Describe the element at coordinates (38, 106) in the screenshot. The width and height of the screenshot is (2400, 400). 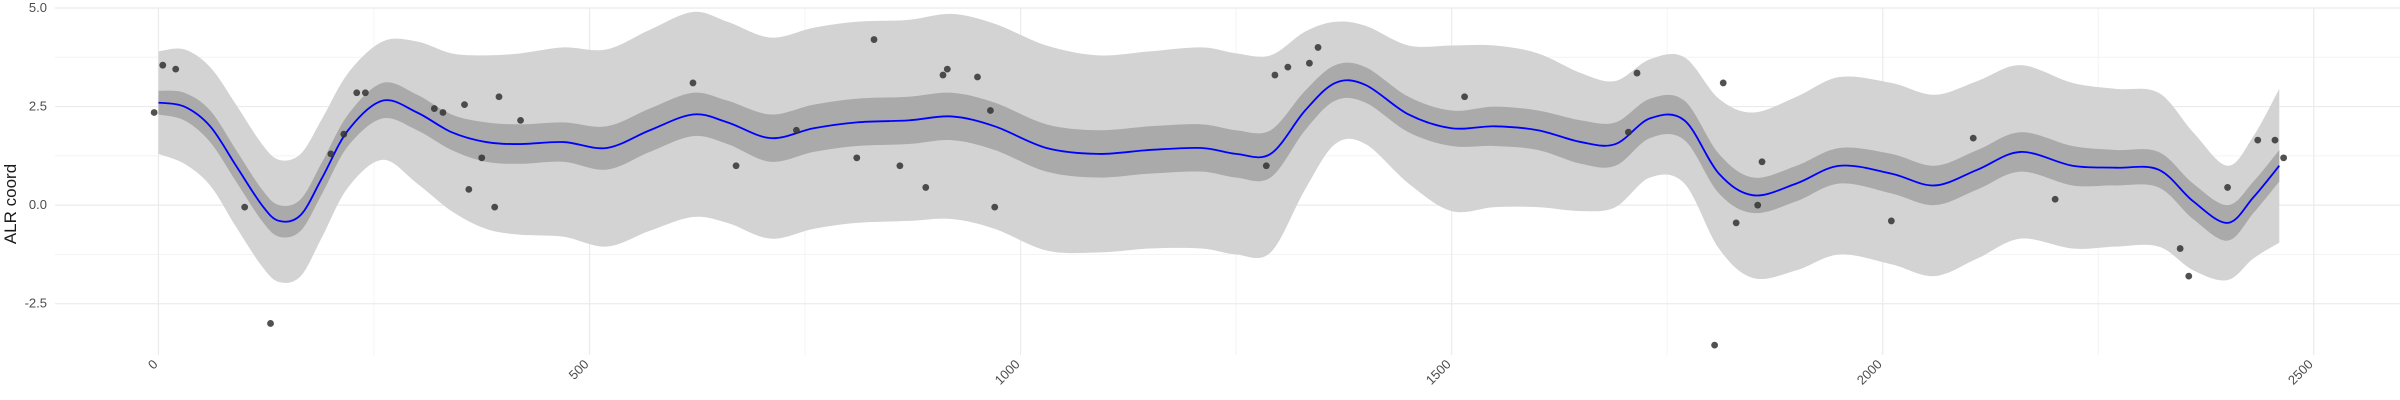
I see `y-tick-label: 2.5` at that location.